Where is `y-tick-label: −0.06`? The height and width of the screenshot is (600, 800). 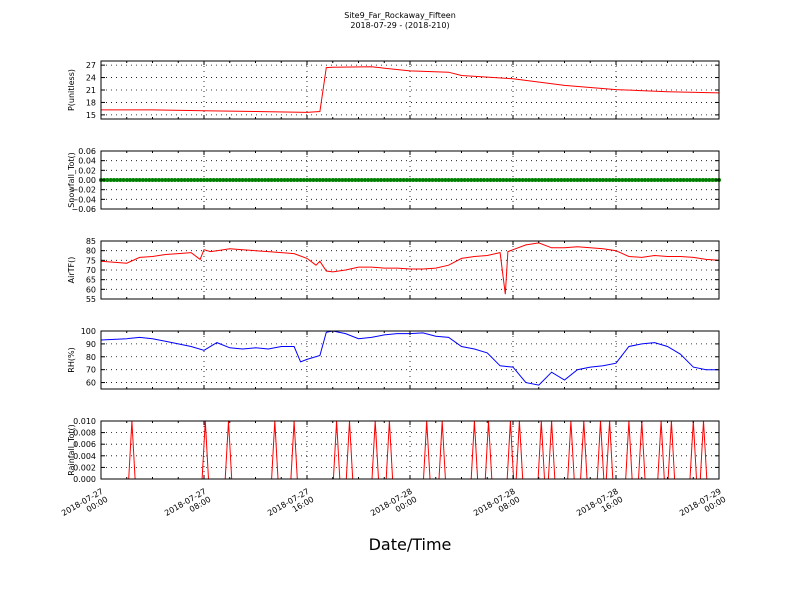 y-tick-label: −0.06 is located at coordinates (83, 209).